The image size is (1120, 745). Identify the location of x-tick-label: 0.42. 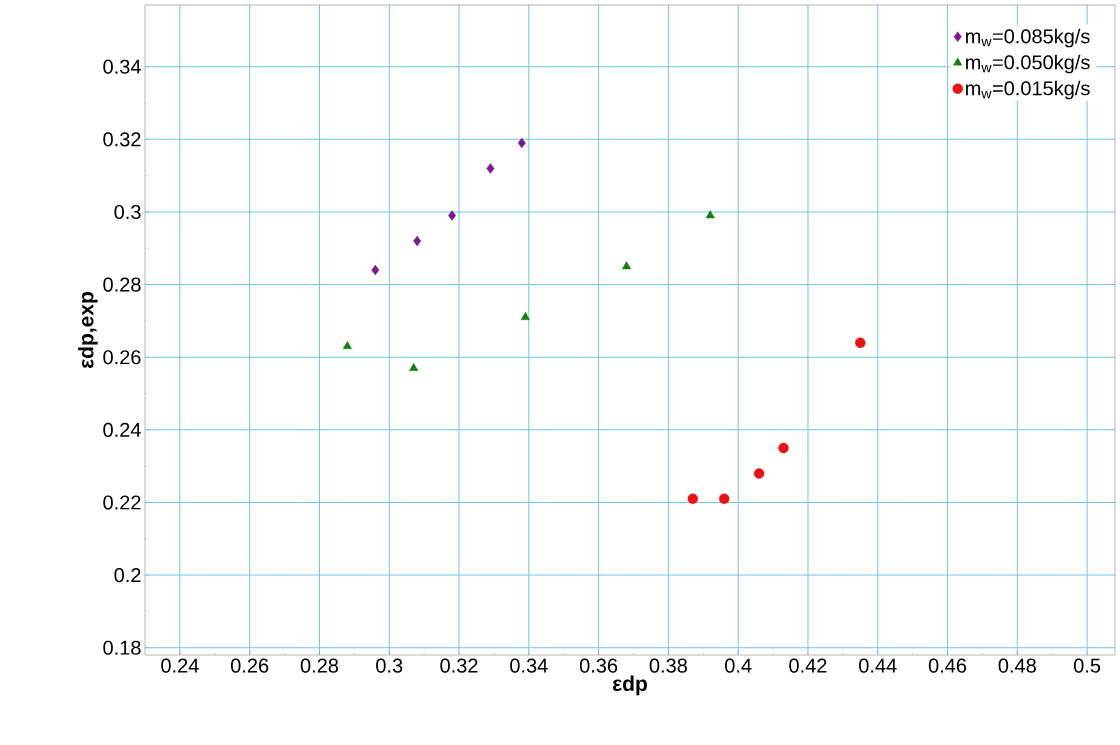
(808, 665).